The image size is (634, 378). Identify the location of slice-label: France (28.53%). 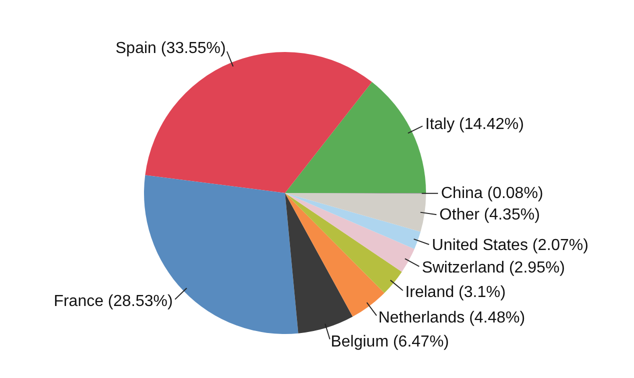
(113, 301).